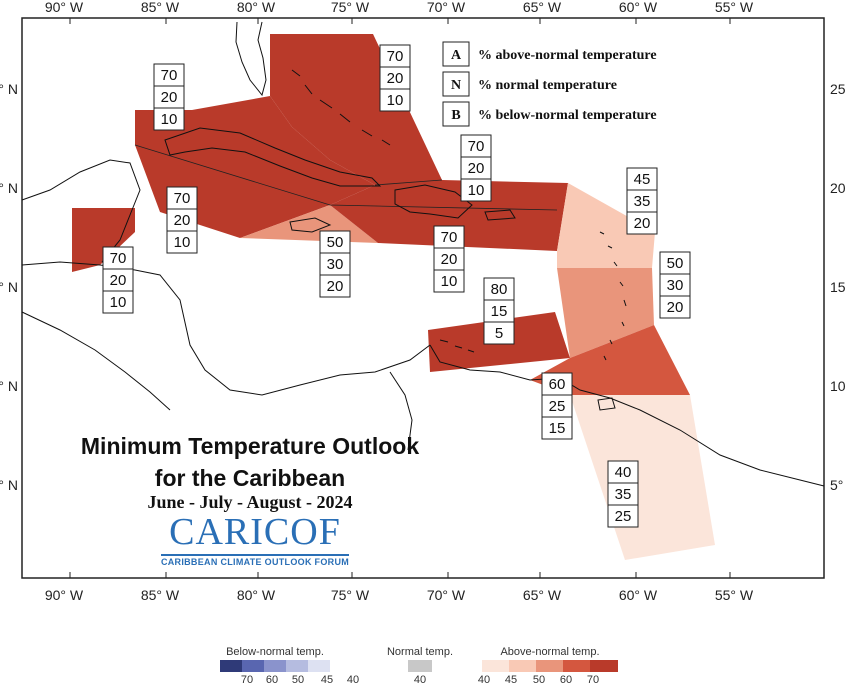 This screenshot has width=845, height=684. What do you see at coordinates (9, 386) in the screenshot?
I see `lat-label: 10° N` at bounding box center [9, 386].